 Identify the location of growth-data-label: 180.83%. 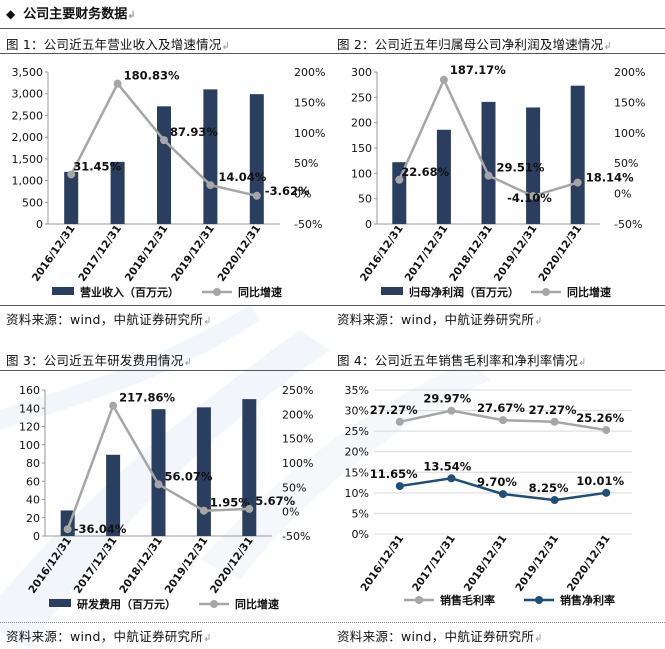
(152, 76).